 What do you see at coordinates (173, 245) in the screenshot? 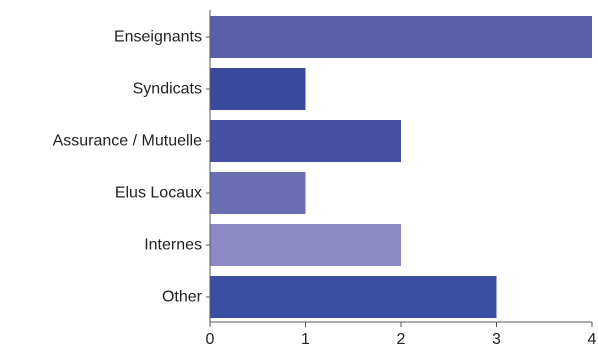
I see `category-label: Internes` at bounding box center [173, 245].